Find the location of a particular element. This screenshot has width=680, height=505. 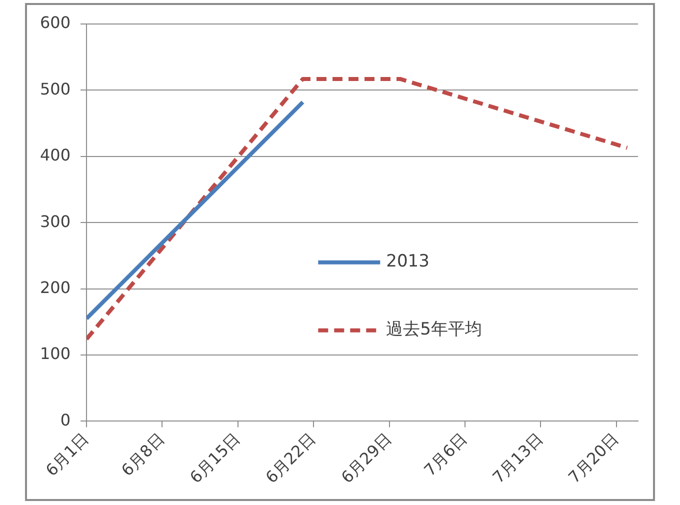

x-tick-label: 6月29日 is located at coordinates (366, 458).